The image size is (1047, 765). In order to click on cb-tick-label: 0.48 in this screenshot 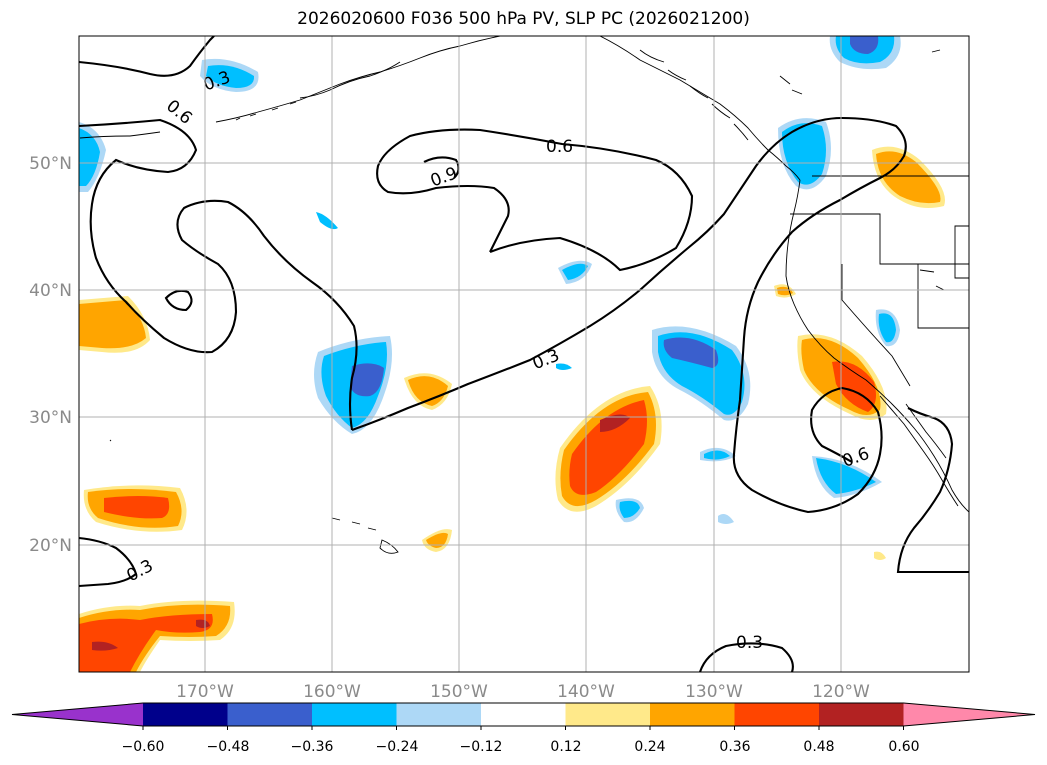, I will do `click(818, 747)`.